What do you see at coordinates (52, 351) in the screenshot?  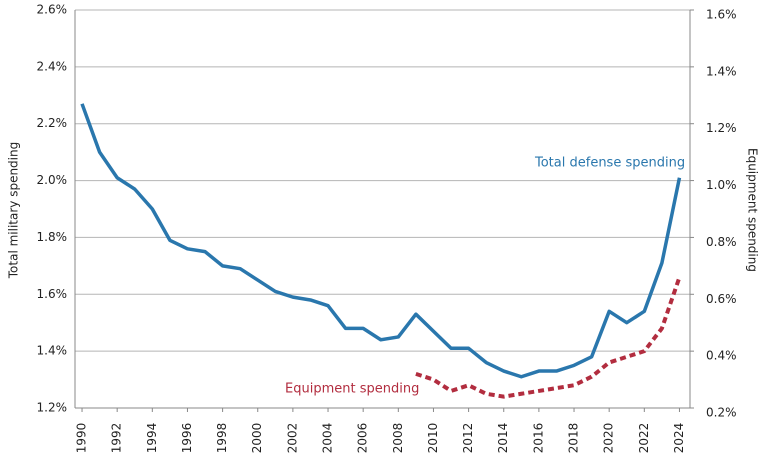 I see `y-tick-label: 1.4%` at bounding box center [52, 351].